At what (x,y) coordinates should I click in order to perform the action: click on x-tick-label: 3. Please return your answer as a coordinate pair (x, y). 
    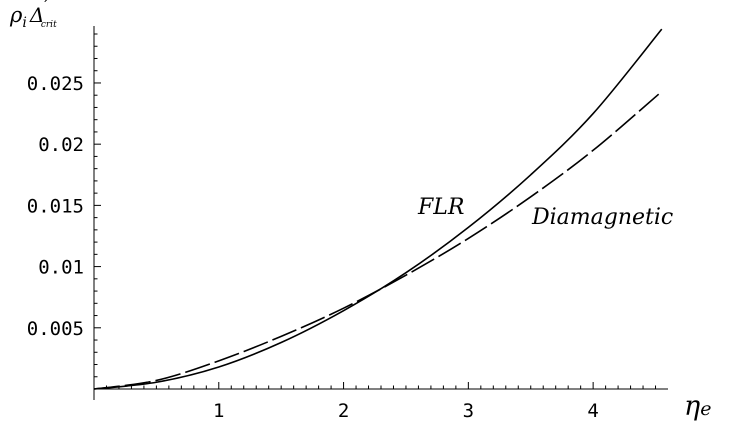
    Looking at the image, I should click on (468, 410).